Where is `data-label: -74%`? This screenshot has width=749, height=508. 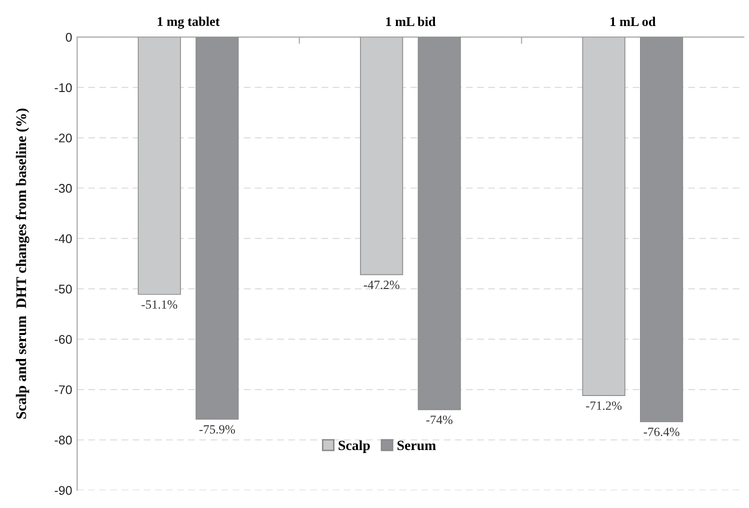 data-label: -74% is located at coordinates (439, 420).